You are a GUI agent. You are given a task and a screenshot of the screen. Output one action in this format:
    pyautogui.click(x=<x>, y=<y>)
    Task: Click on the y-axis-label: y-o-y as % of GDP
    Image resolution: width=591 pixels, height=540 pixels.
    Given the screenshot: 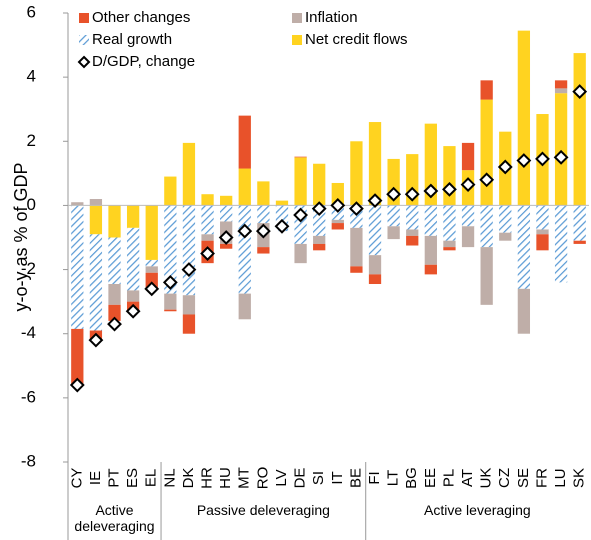 What is the action you would take?
    pyautogui.click(x=21, y=236)
    